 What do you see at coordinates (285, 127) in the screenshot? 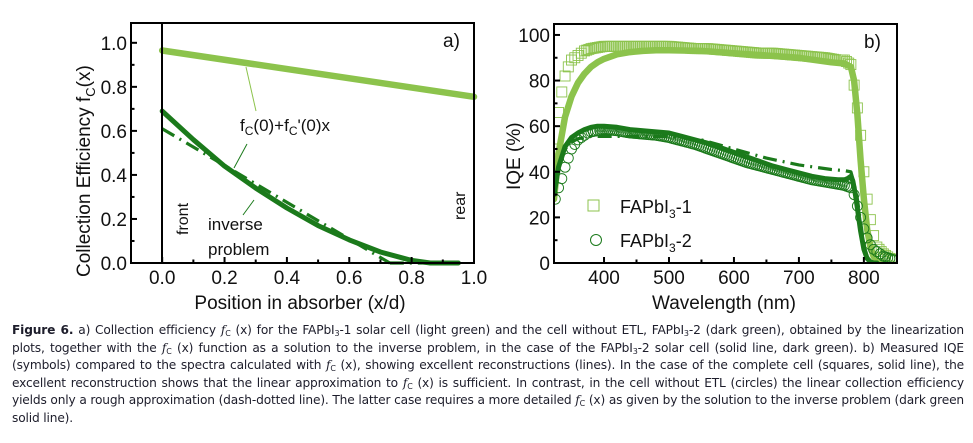
I see `linear-annotation: fC(0)+fC'(0)x` at bounding box center [285, 127].